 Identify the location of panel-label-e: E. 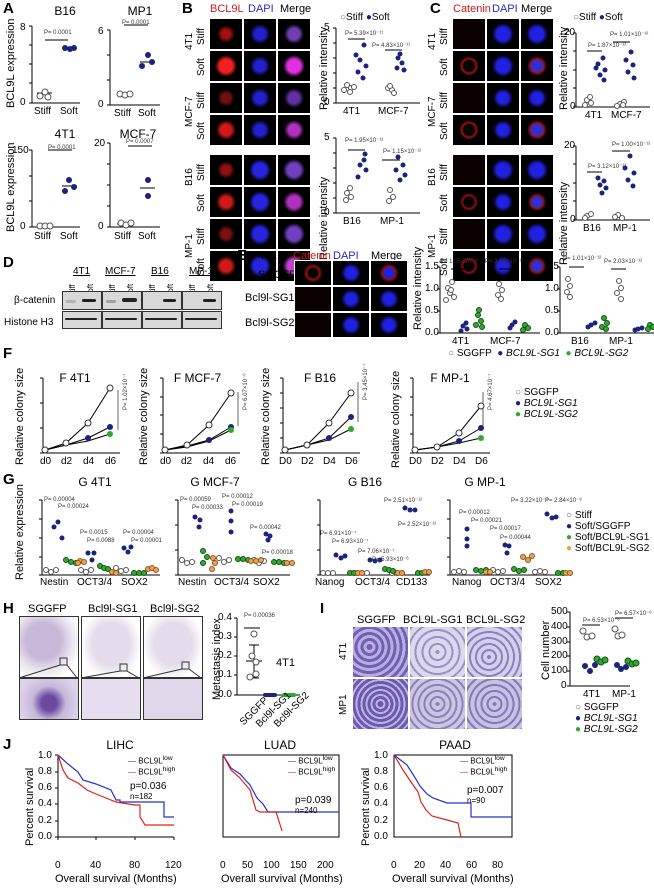
(242, 255).